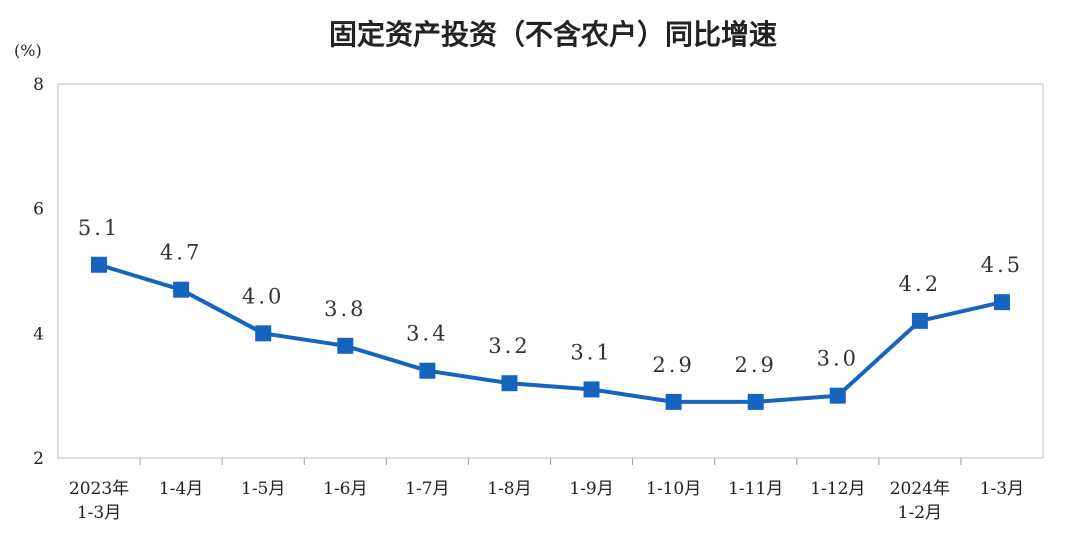 The image size is (1080, 548). Describe the element at coordinates (38, 334) in the screenshot. I see `y-tick-label: 4` at that location.